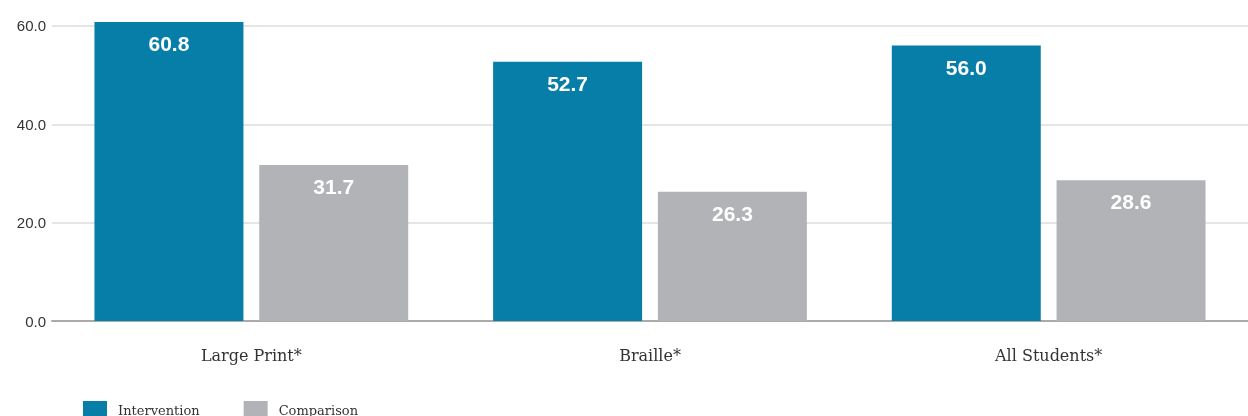 The width and height of the screenshot is (1248, 416). What do you see at coordinates (568, 83) in the screenshot?
I see `data-label: 52.7` at bounding box center [568, 83].